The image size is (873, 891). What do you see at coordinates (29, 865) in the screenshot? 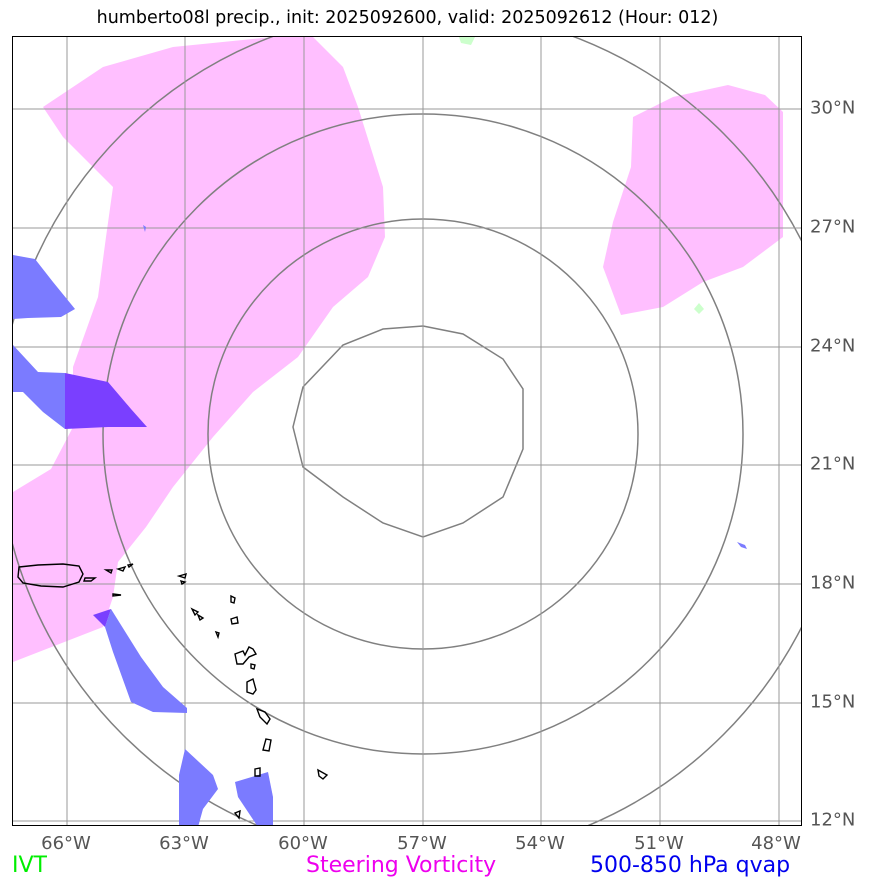
I see `legend-ivt: IVT` at bounding box center [29, 865].